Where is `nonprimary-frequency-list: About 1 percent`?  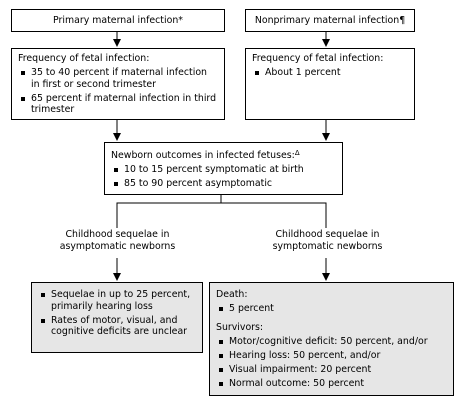
nonprimary-frequency-list: About 1 percent is located at coordinates (330, 73).